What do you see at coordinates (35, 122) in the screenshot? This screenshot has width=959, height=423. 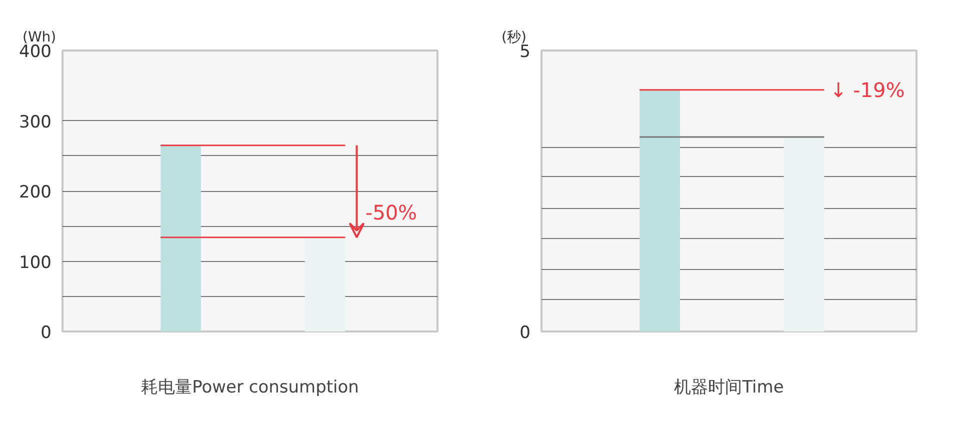 I see `y-tick-label: 300` at bounding box center [35, 122].